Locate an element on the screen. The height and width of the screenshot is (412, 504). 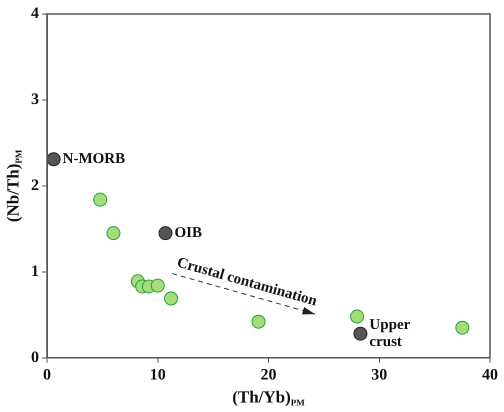
x-tick-label: 30 is located at coordinates (379, 375).